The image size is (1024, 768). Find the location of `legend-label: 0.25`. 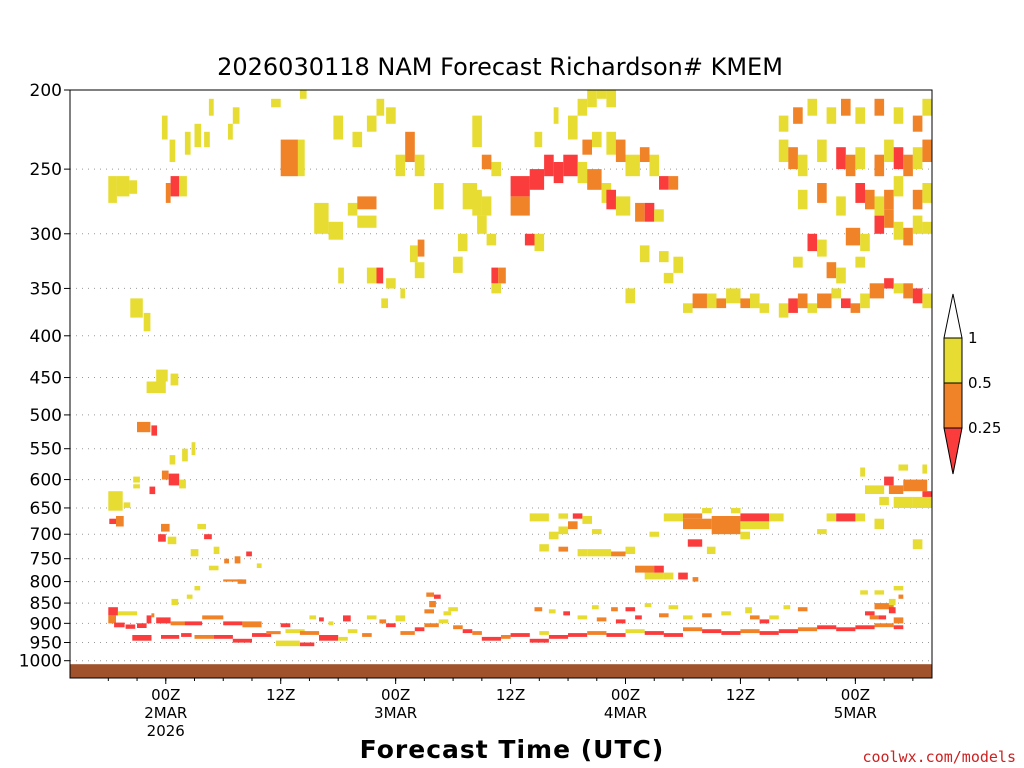

legend-label: 0.25 is located at coordinates (984, 428).